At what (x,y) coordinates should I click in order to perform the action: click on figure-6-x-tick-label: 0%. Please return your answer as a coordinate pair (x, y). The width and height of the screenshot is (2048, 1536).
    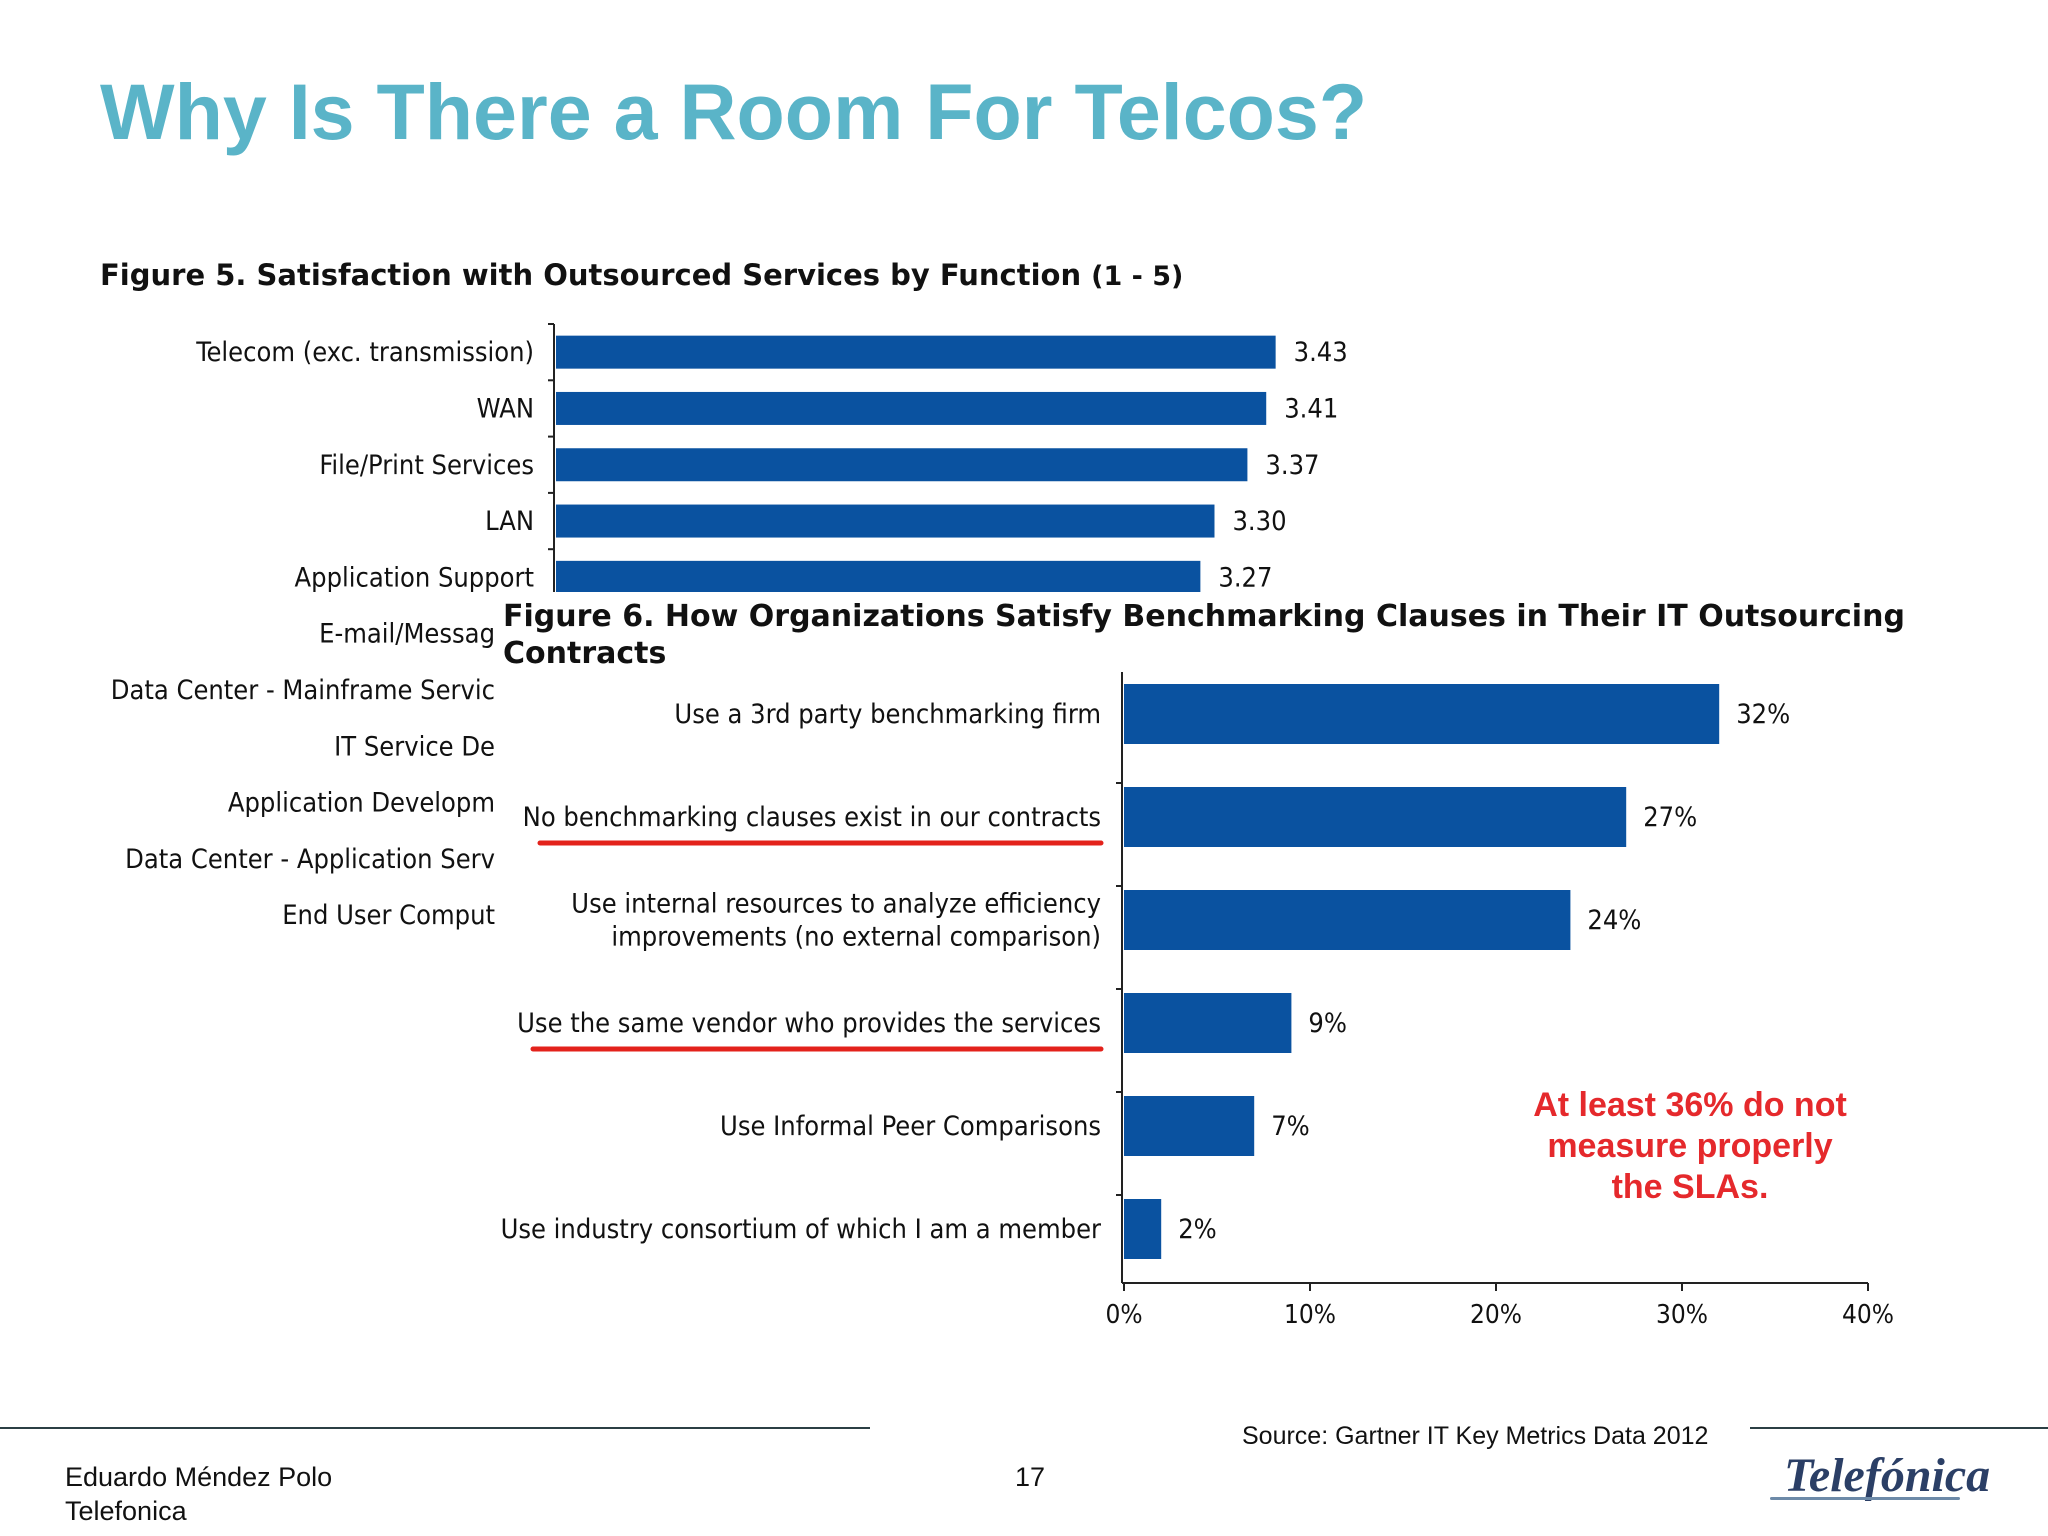
    Looking at the image, I should click on (1123, 1315).